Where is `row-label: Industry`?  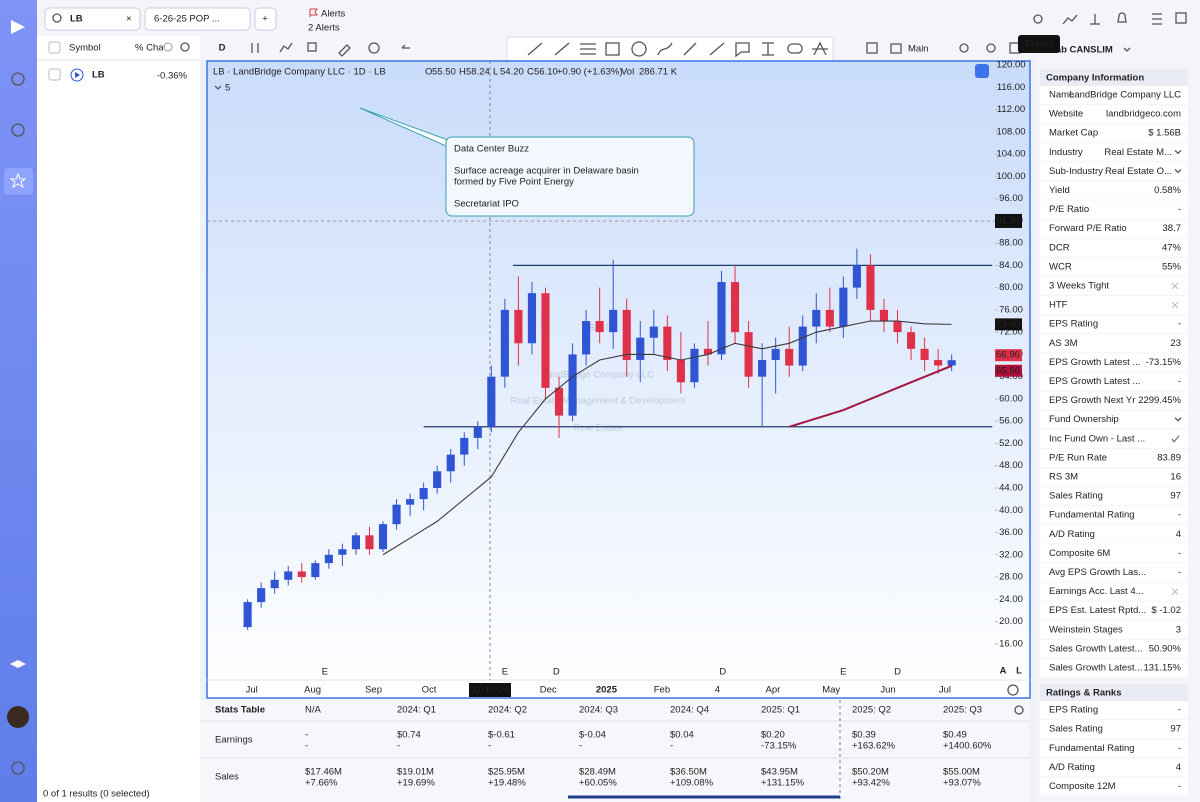
row-label: Industry is located at coordinates (1066, 152).